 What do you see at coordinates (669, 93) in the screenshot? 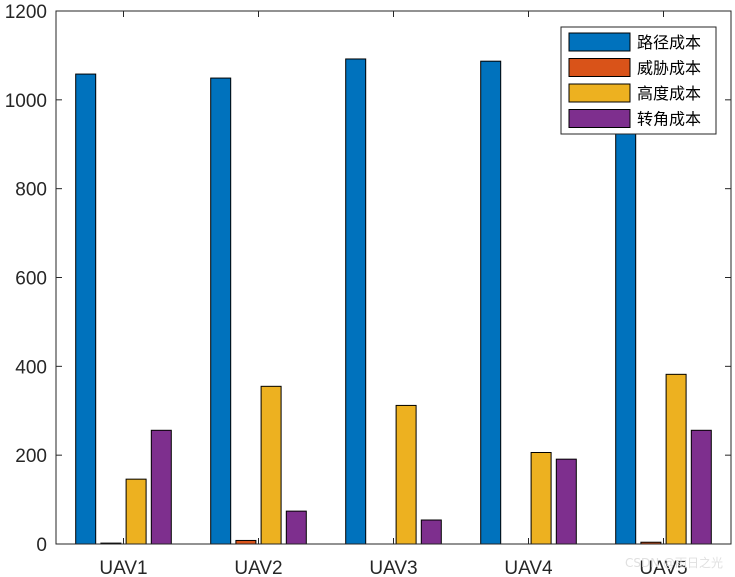
I see `legend-label-3: 高度成本` at bounding box center [669, 93].